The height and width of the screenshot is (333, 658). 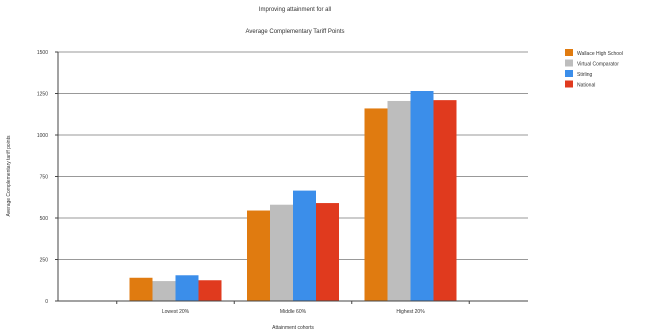 I want to click on x-axis-label: Attainment cohorts, so click(x=293, y=328).